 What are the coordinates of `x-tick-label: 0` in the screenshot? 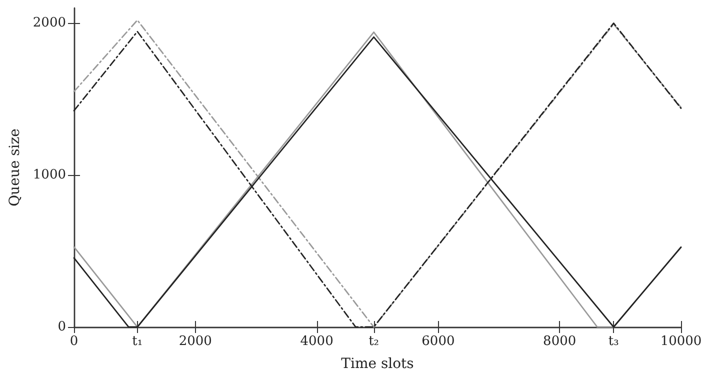 It's located at (74, 341).